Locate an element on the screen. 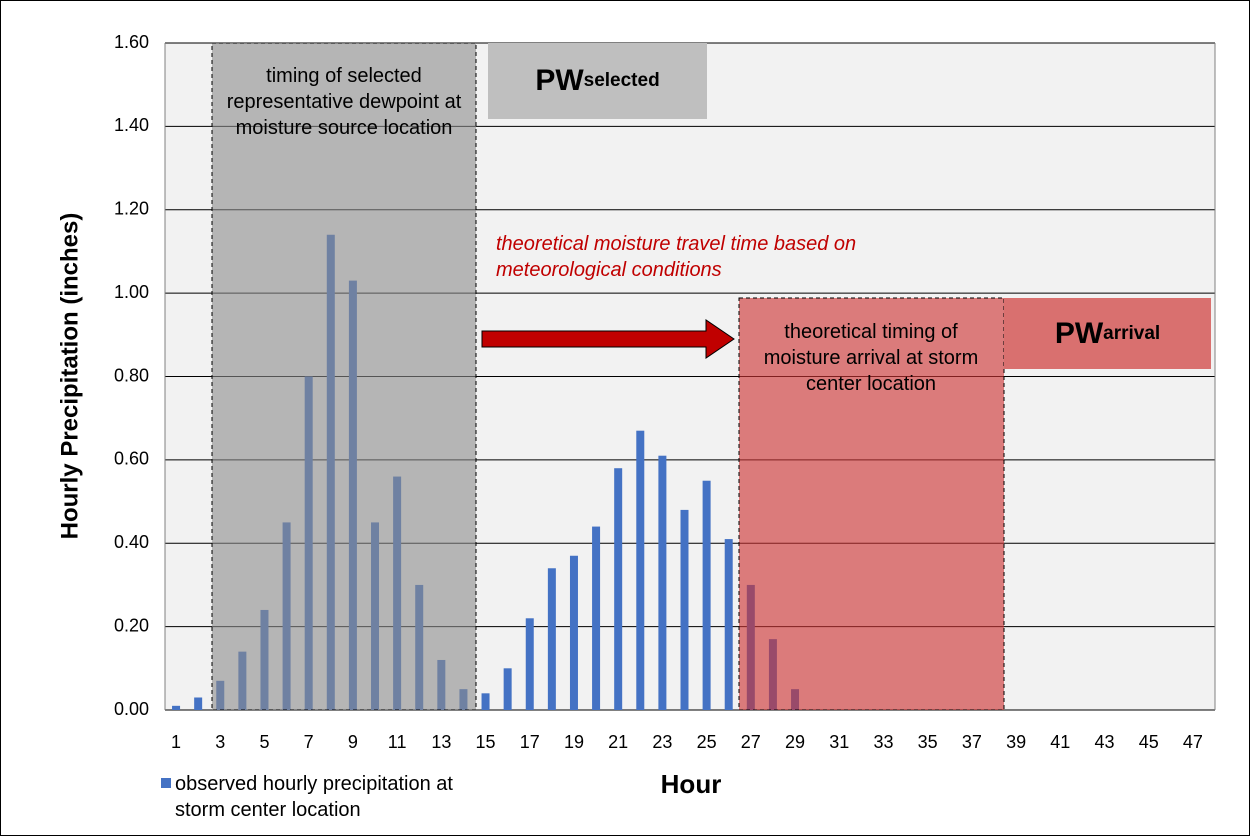 Image resolution: width=1250 pixels, height=836 pixels. y-tick-label: 1.20 is located at coordinates (131, 209).